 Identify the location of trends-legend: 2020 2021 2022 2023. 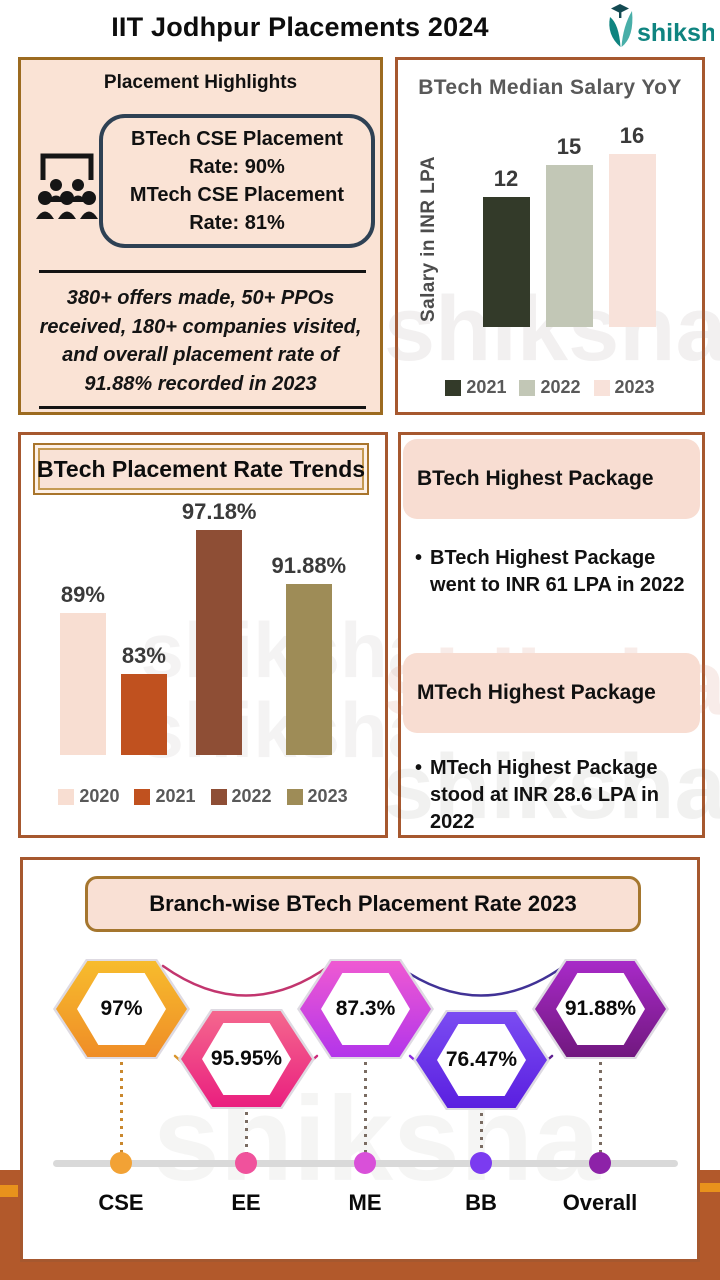
(203, 796).